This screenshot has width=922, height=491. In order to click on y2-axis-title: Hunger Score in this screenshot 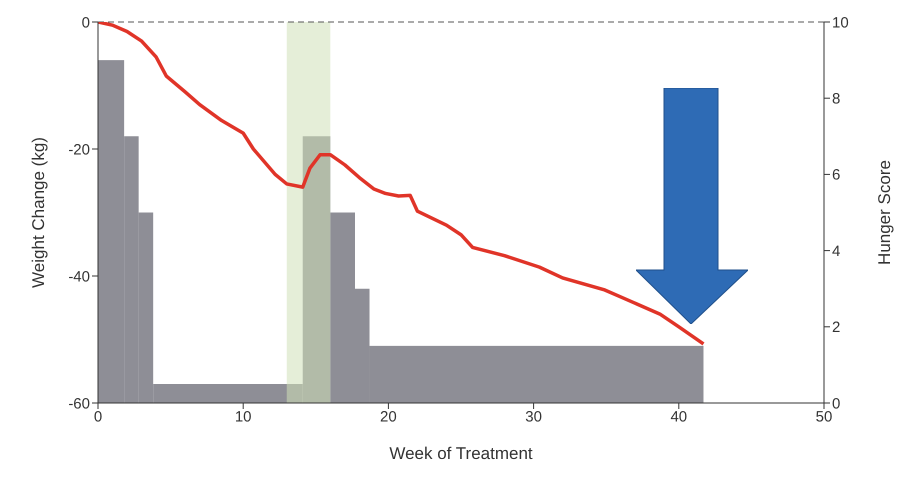, I will do `click(884, 212)`.